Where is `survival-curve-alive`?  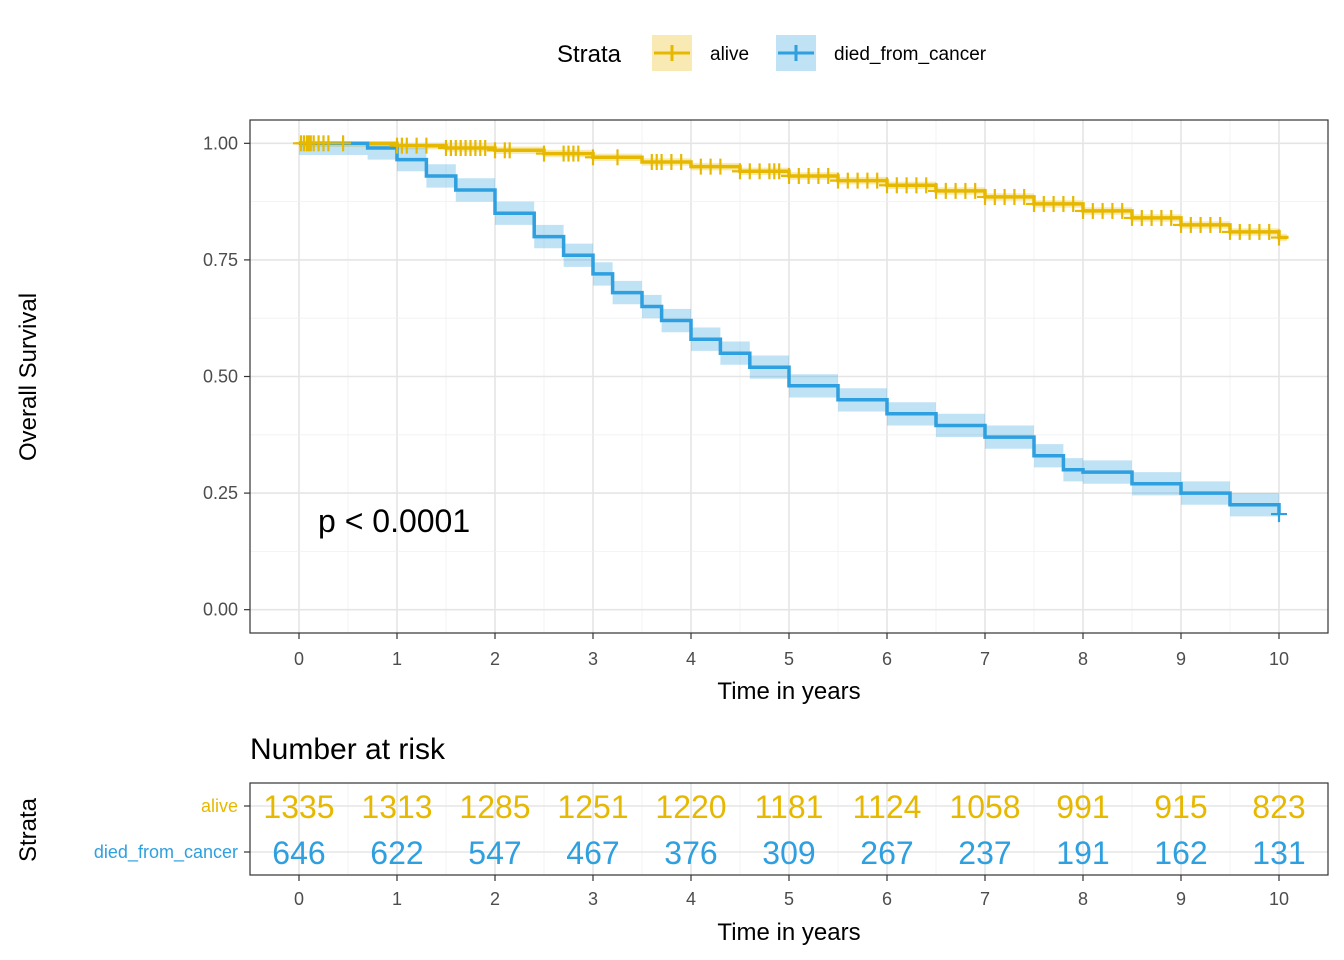
survival-curve-alive is located at coordinates (793, 191).